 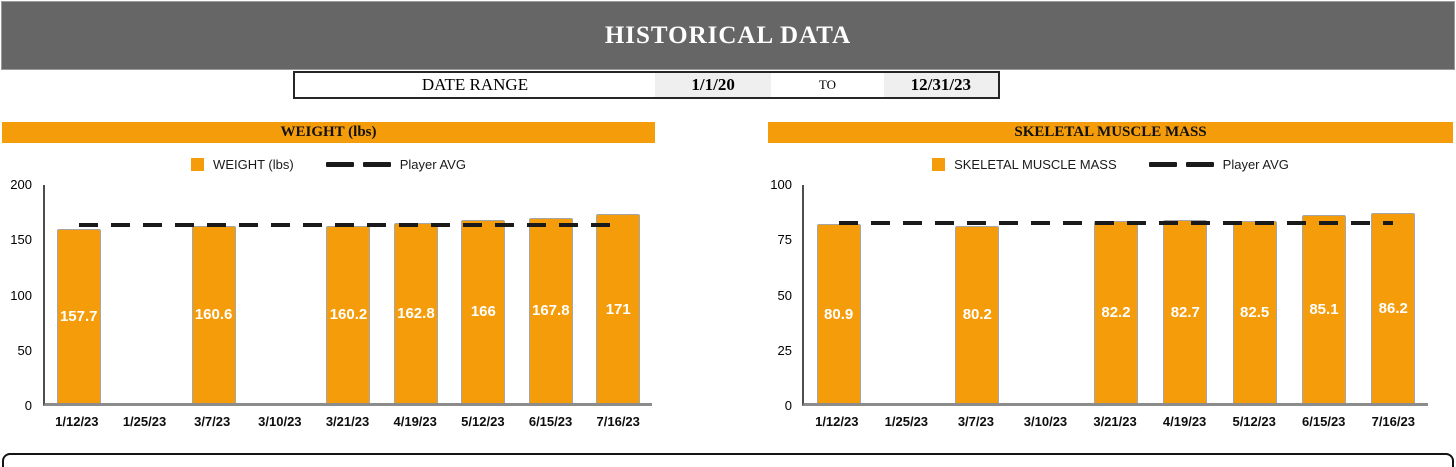 I want to click on category-slot: 167.8, so click(x=550, y=294).